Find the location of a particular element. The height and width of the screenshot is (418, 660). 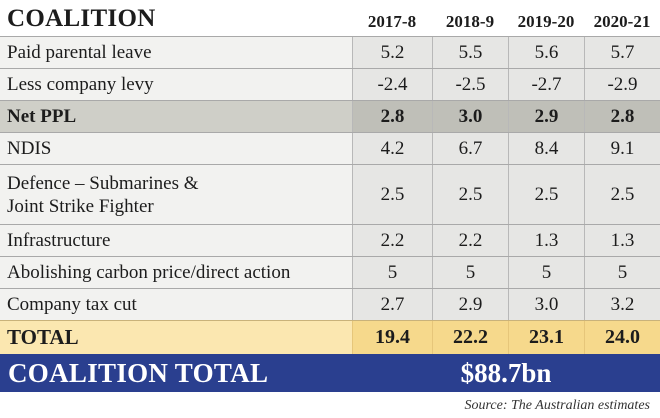

table-title: COALITION is located at coordinates (81, 18).